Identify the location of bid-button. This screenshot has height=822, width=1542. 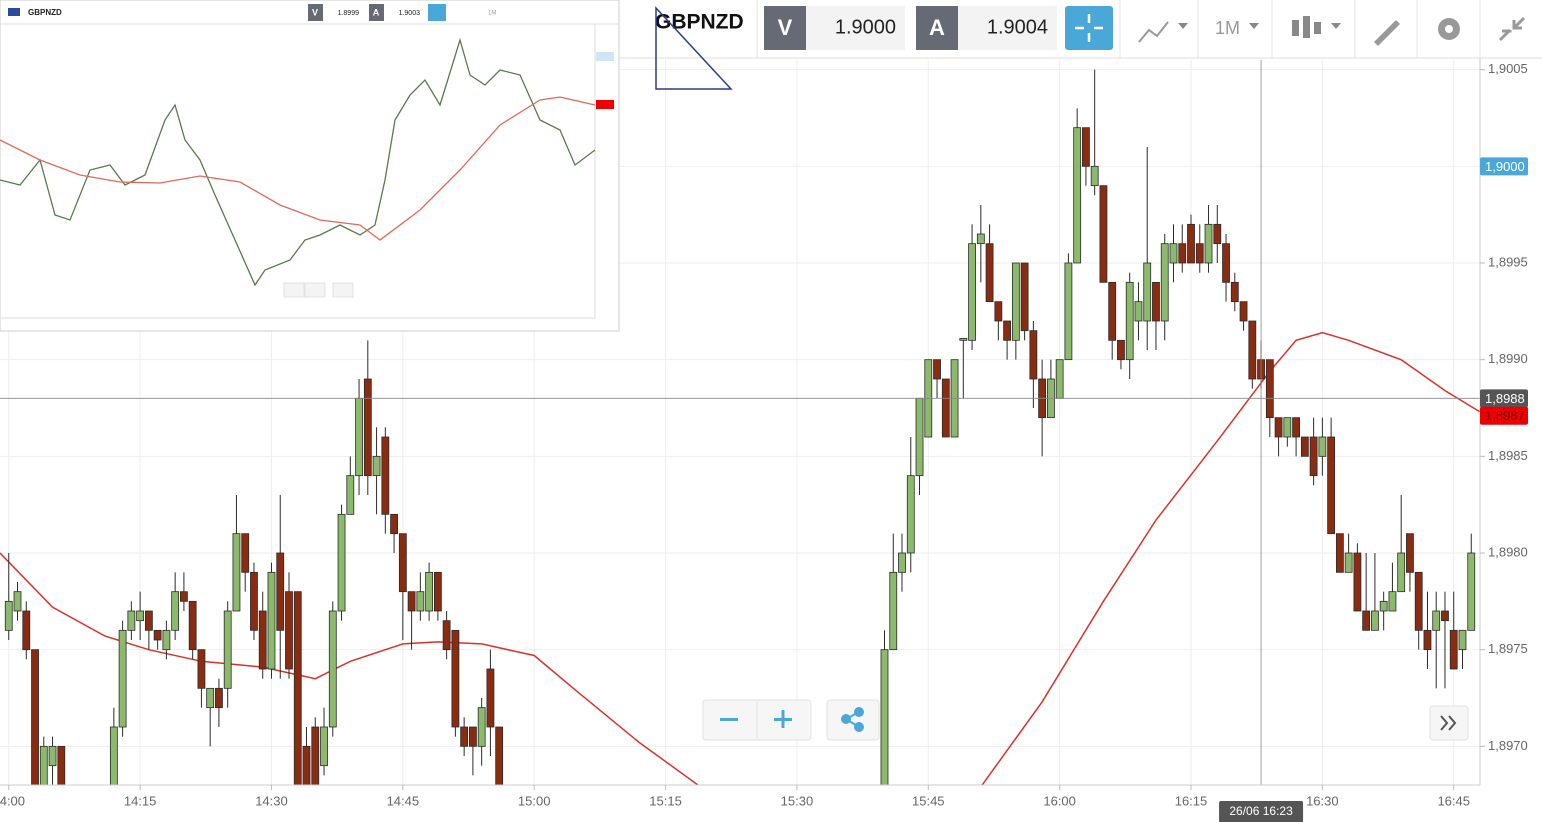
(785, 28).